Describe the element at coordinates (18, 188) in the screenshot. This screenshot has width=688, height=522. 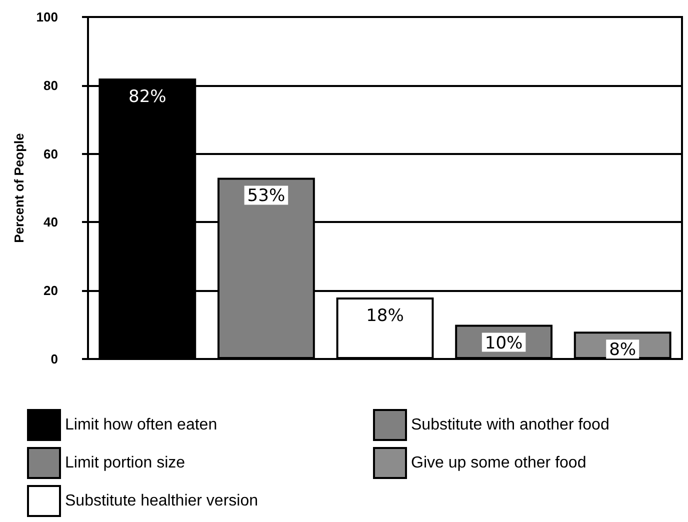
I see `y-axis-title: Percent of People` at that location.